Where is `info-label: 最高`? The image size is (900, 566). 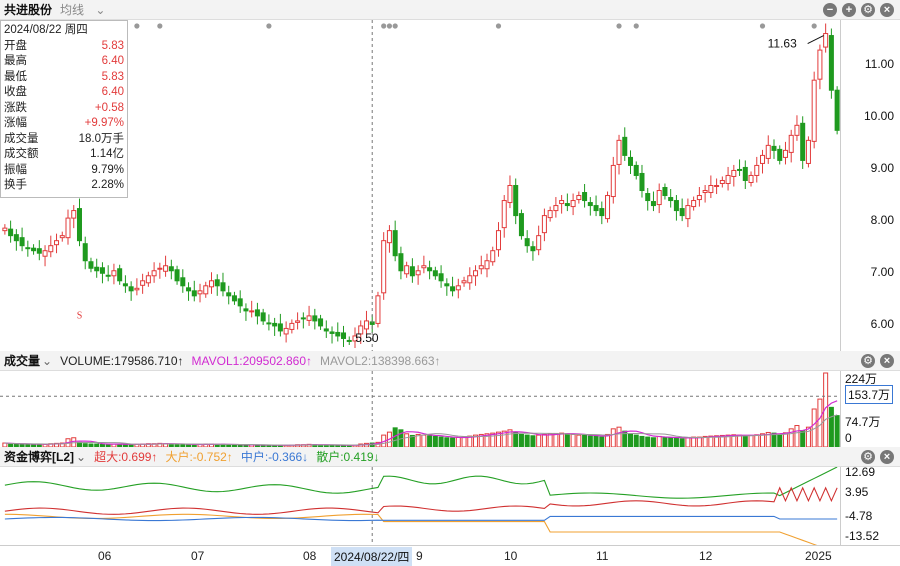 info-label: 最高 is located at coordinates (15, 61).